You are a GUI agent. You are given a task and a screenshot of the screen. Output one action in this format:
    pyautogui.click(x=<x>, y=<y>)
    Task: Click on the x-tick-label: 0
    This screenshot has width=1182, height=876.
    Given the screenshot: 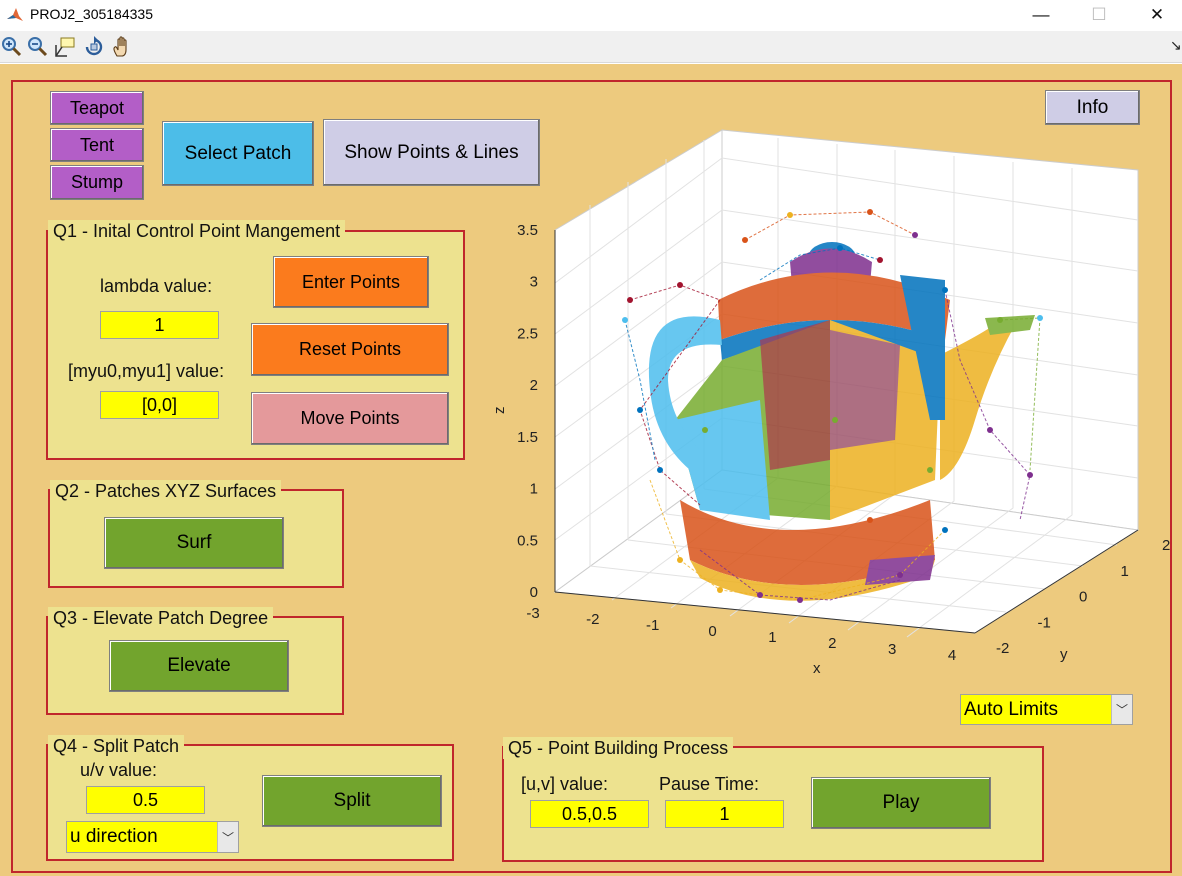 What is the action you would take?
    pyautogui.click(x=712, y=631)
    